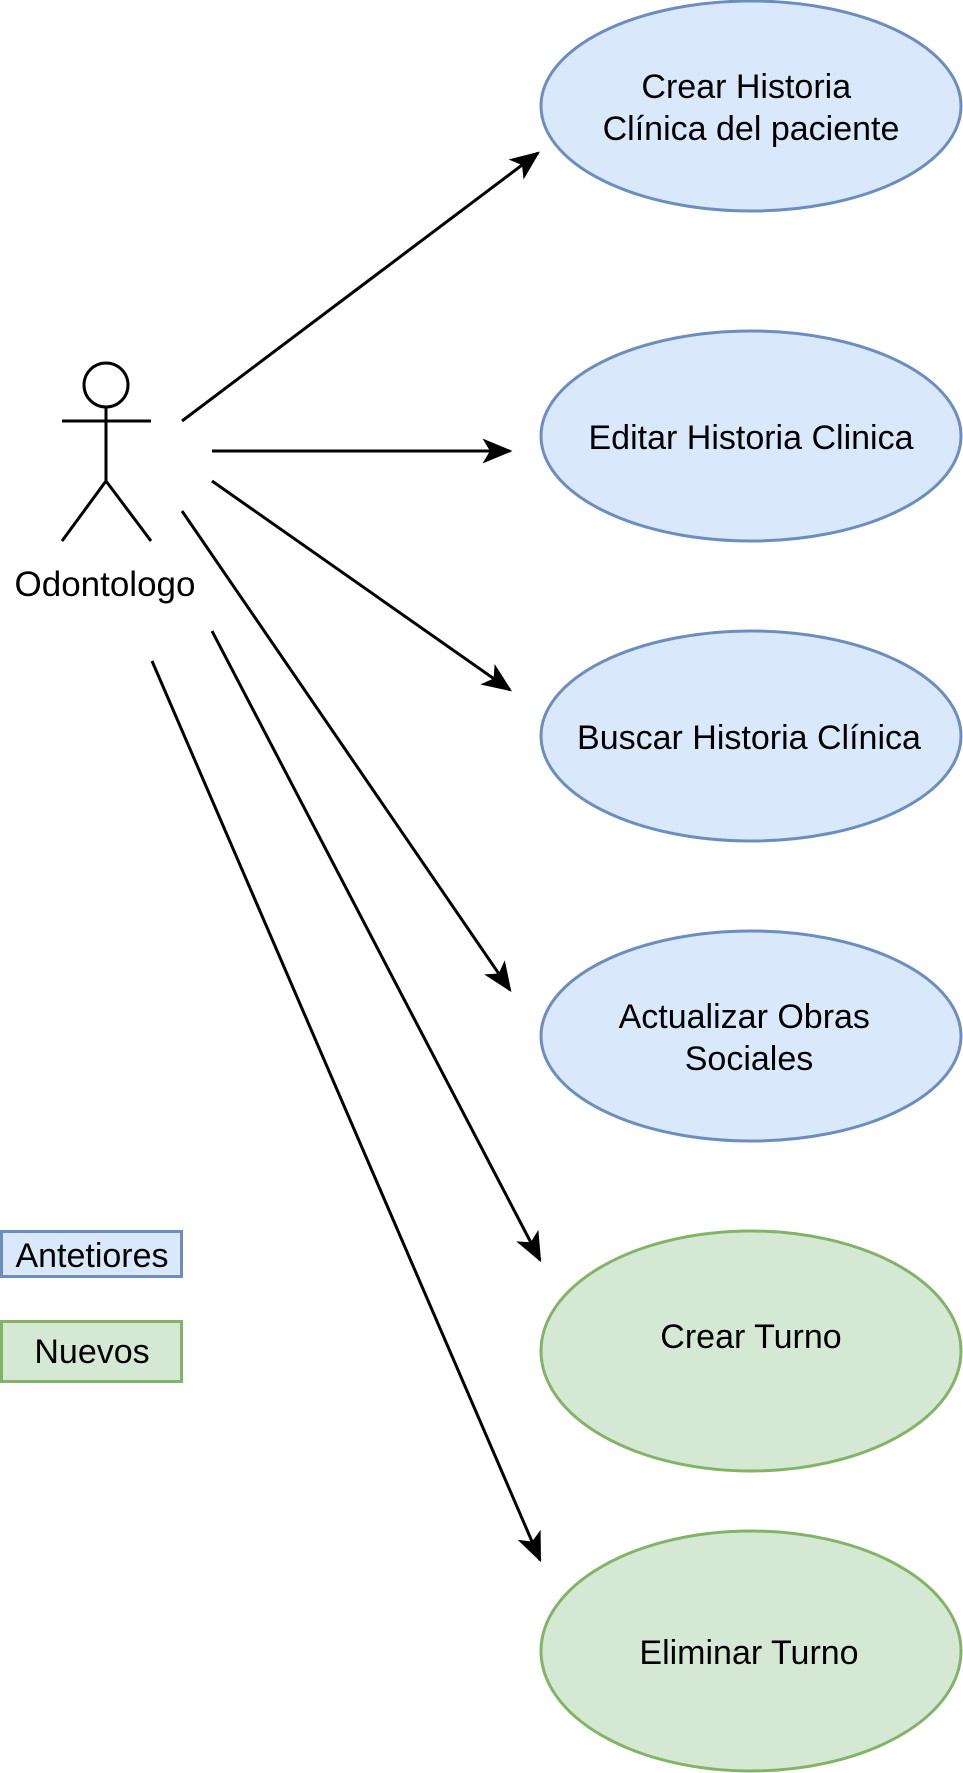  I want to click on use-case-label-line: Editar Historia Clinica, so click(751, 438).